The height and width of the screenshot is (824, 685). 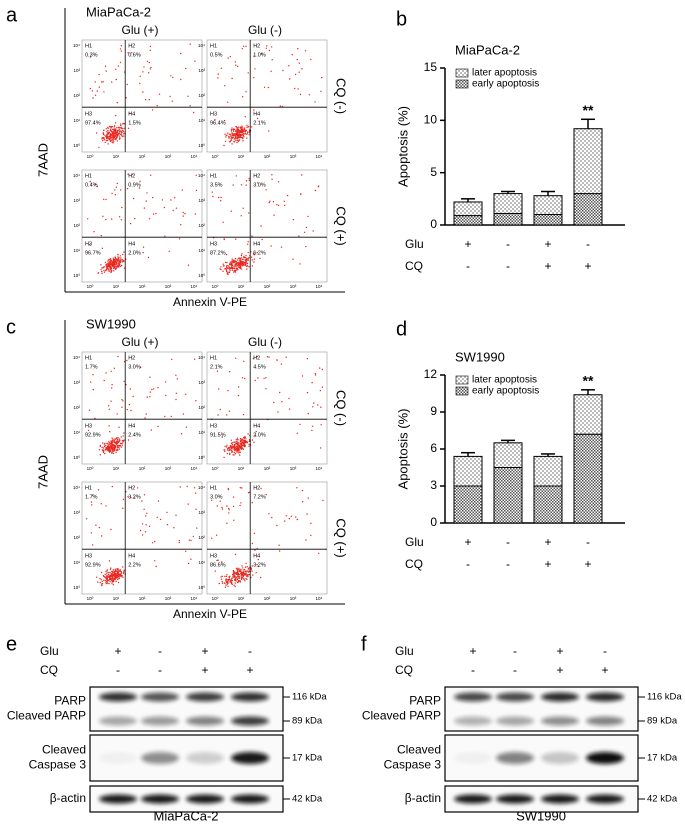 What do you see at coordinates (216, 185) in the screenshot?
I see `quadrant-percent: 3.5%` at bounding box center [216, 185].